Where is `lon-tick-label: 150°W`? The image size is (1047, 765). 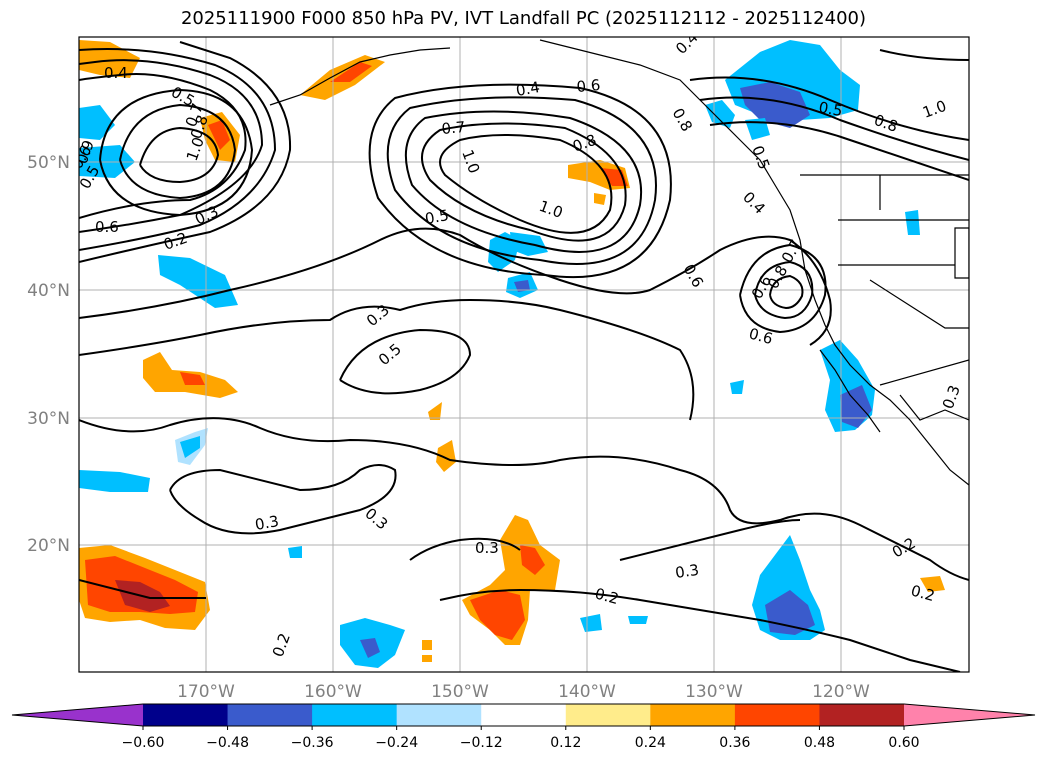 lon-tick-label: 150°W is located at coordinates (460, 692).